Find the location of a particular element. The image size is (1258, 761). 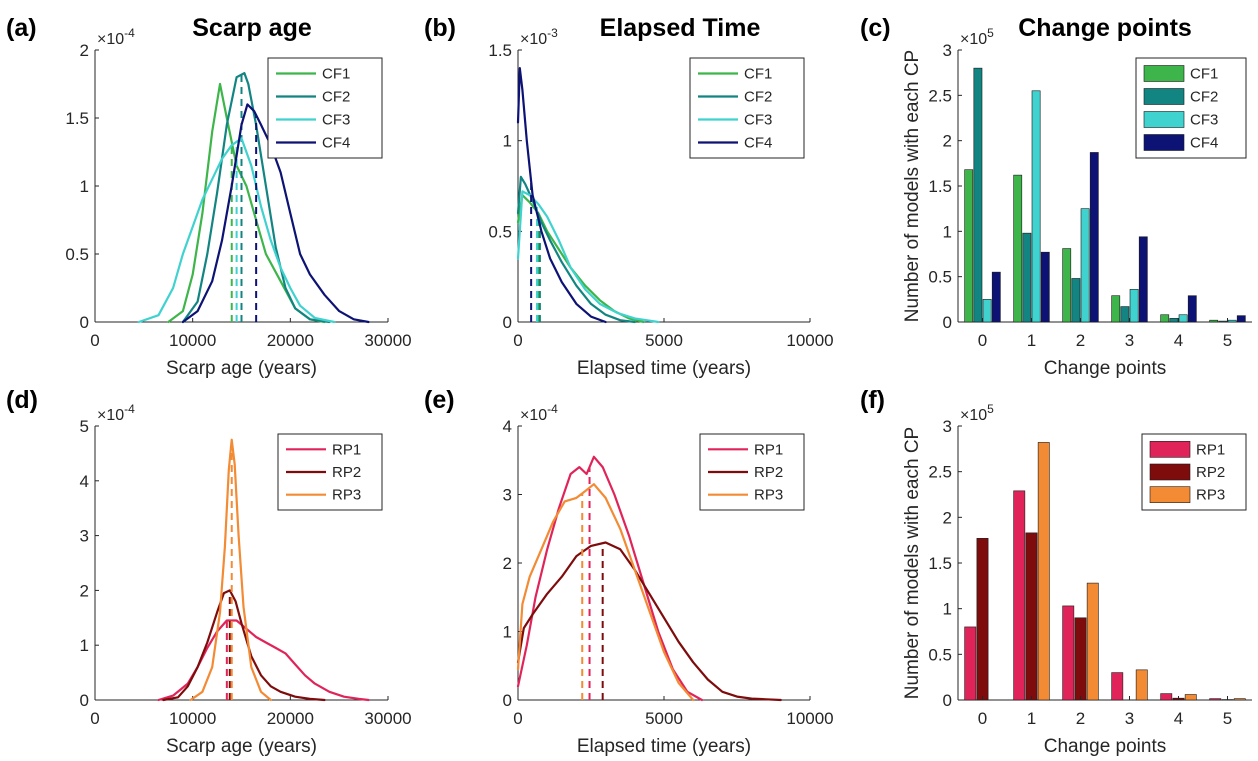

panel-title: Elapsed Time is located at coordinates (680, 28).